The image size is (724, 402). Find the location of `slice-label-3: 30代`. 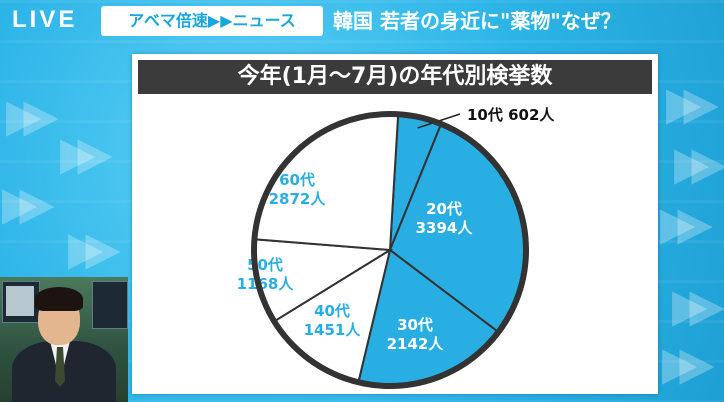

slice-label-3: 30代 is located at coordinates (415, 325).